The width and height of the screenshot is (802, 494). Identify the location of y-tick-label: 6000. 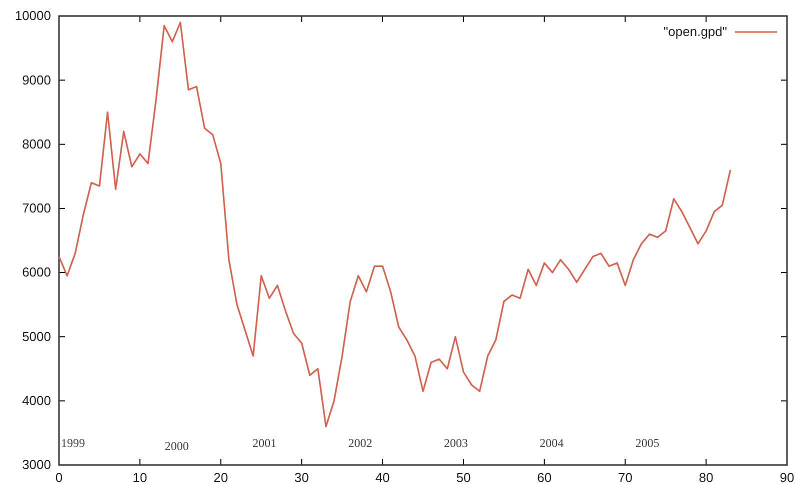
(36, 272).